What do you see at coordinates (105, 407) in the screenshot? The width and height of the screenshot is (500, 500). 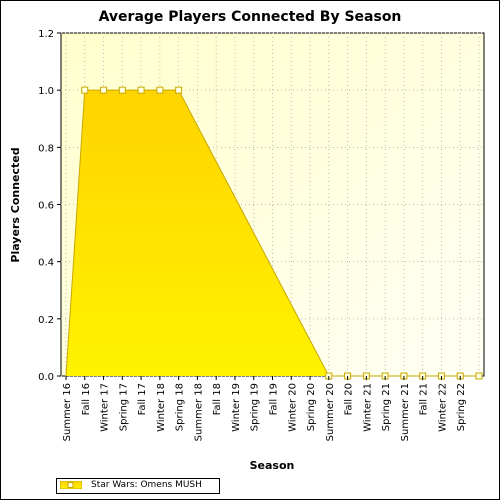 I see `x-tick-label-2: Winter 17` at bounding box center [105, 407].